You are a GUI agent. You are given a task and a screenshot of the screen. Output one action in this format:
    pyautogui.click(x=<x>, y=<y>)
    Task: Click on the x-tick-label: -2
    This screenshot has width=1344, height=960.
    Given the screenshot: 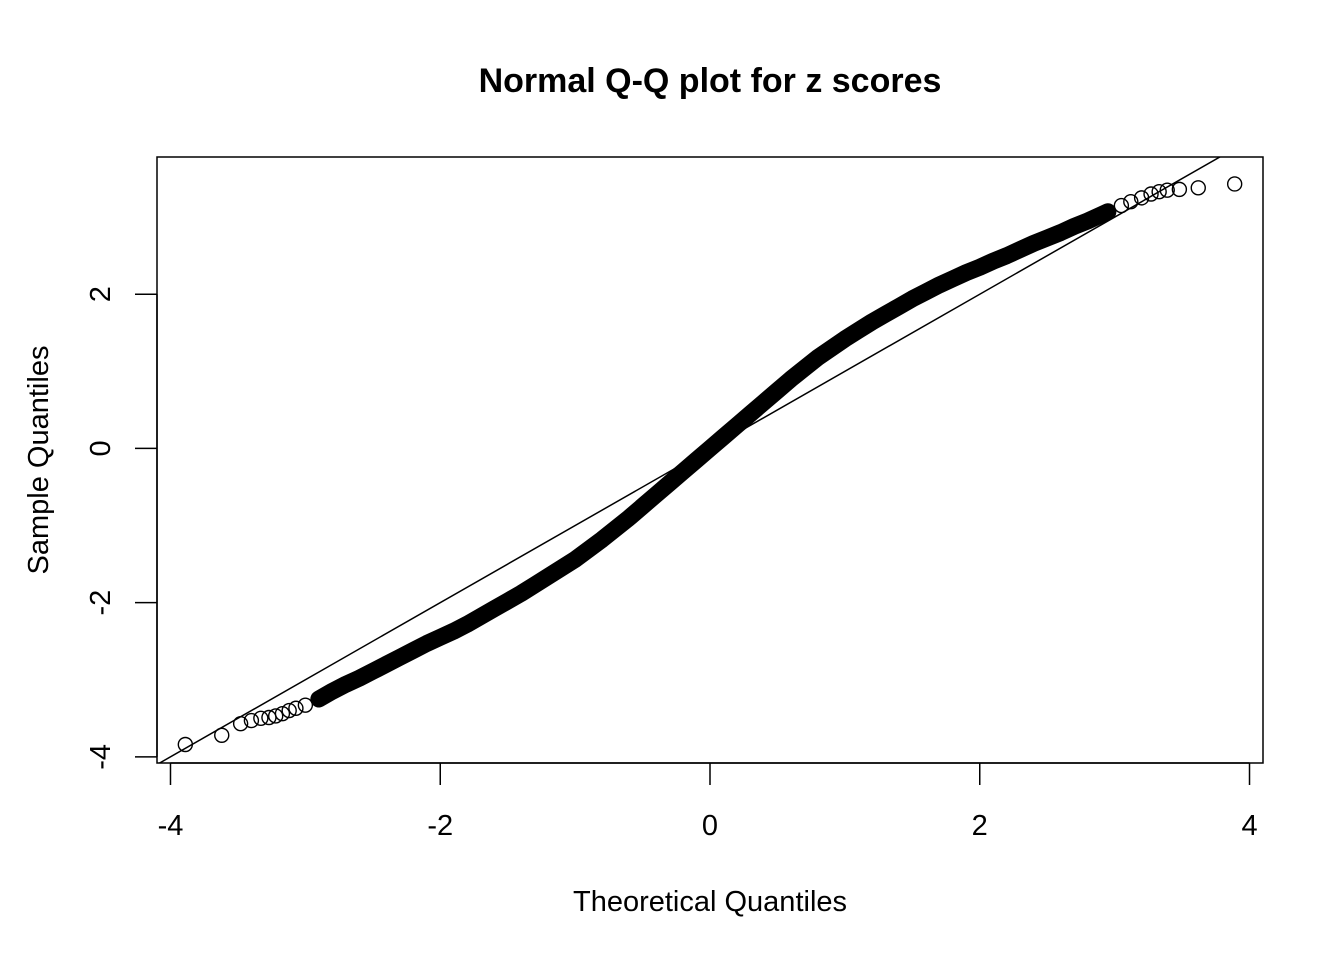 What is the action you would take?
    pyautogui.click(x=440, y=826)
    